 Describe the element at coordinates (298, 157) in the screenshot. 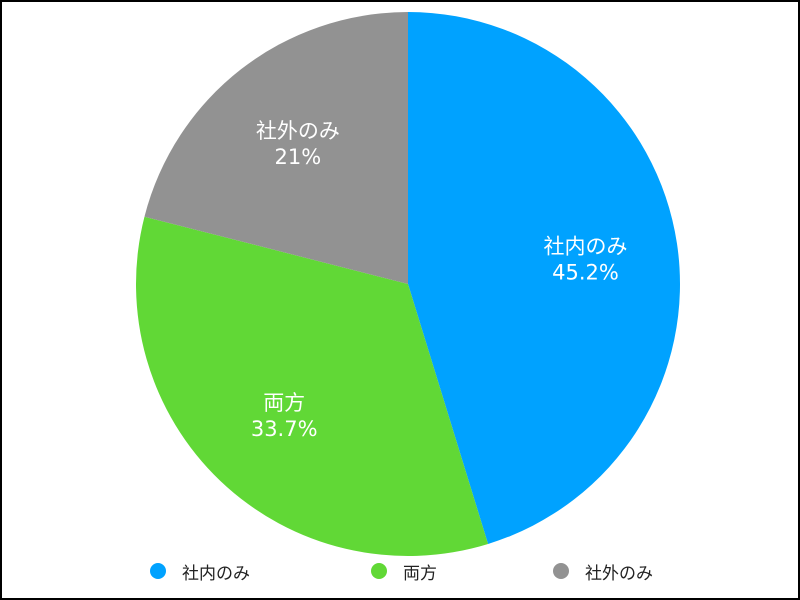

I see `slice-percent-label-shagai: 21%` at that location.